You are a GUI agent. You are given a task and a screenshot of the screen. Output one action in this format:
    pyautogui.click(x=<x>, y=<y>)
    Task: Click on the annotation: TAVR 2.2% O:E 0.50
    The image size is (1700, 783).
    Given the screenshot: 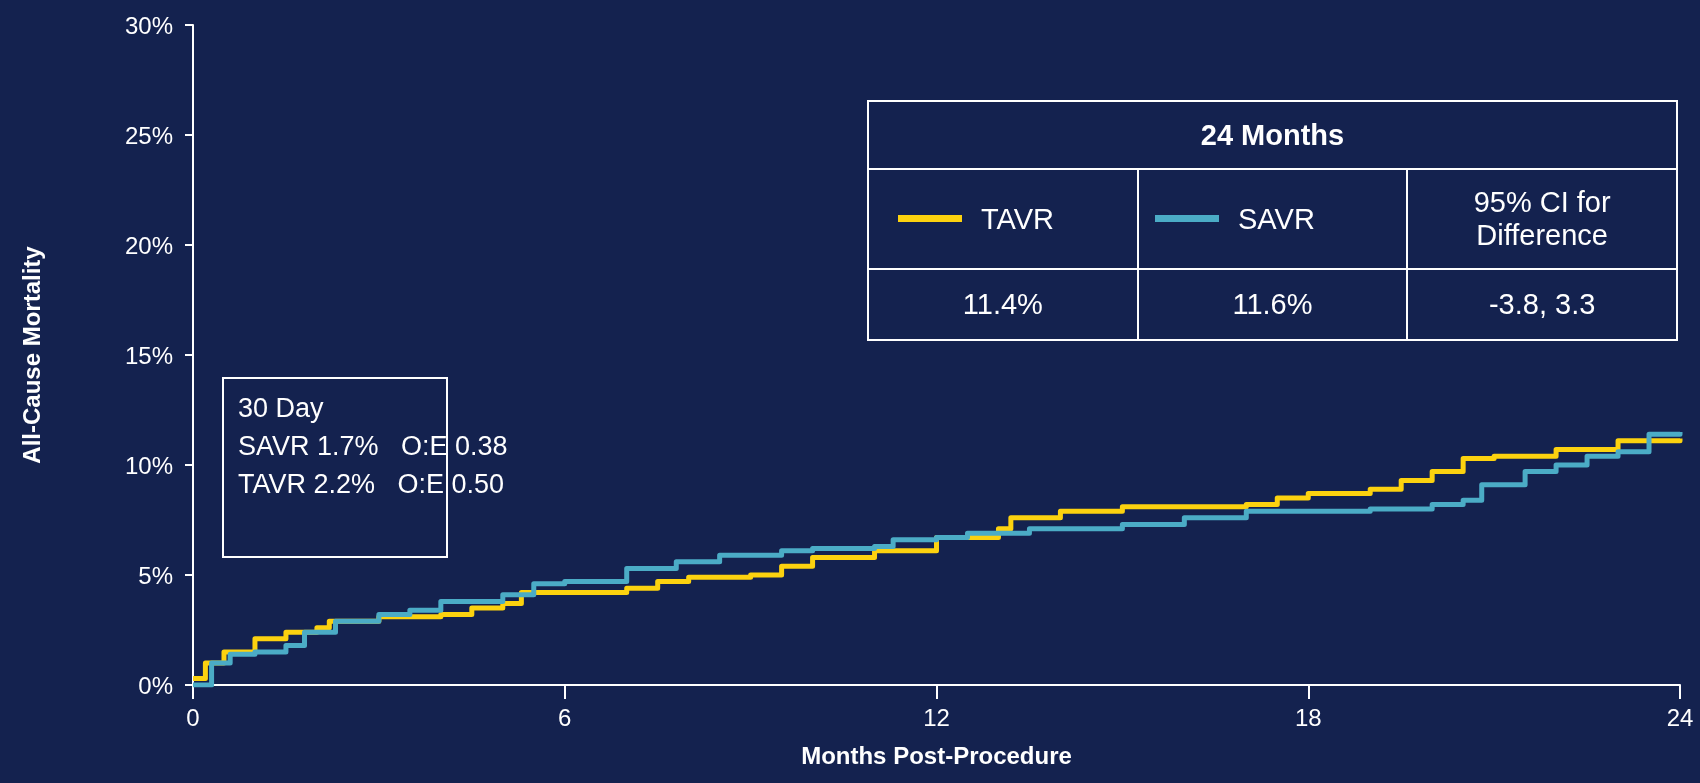 What is the action you would take?
    pyautogui.click(x=371, y=484)
    